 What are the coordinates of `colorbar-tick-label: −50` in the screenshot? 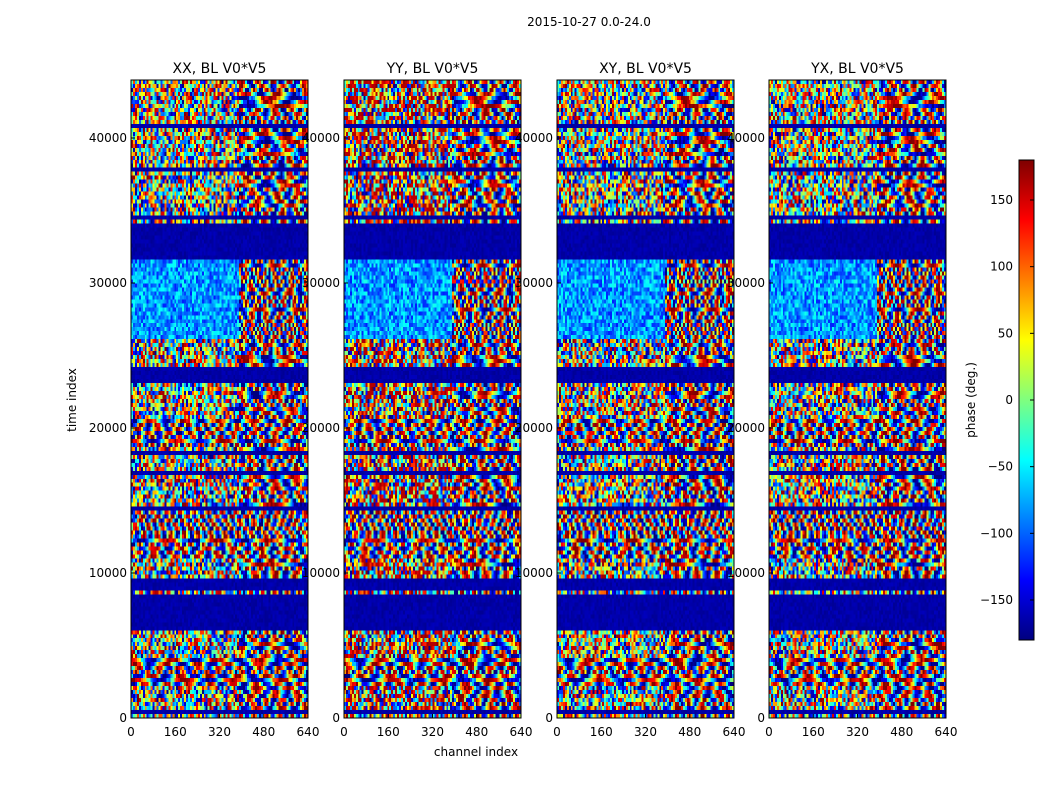 It's located at (1000, 467).